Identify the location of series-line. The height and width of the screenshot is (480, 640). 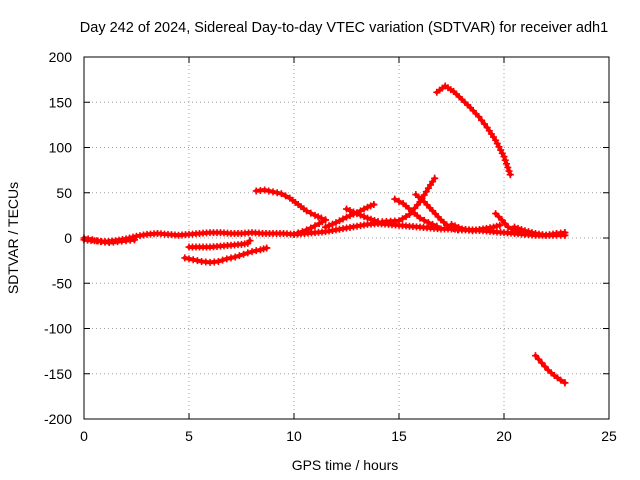
(473, 130).